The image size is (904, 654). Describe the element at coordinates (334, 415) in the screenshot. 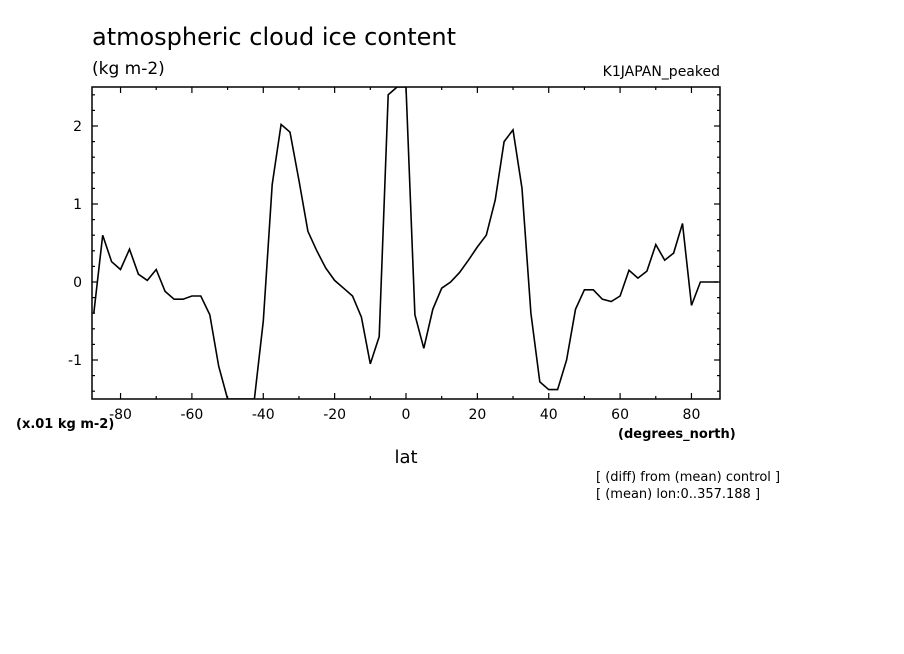

I see `x-tick-label: -20` at that location.